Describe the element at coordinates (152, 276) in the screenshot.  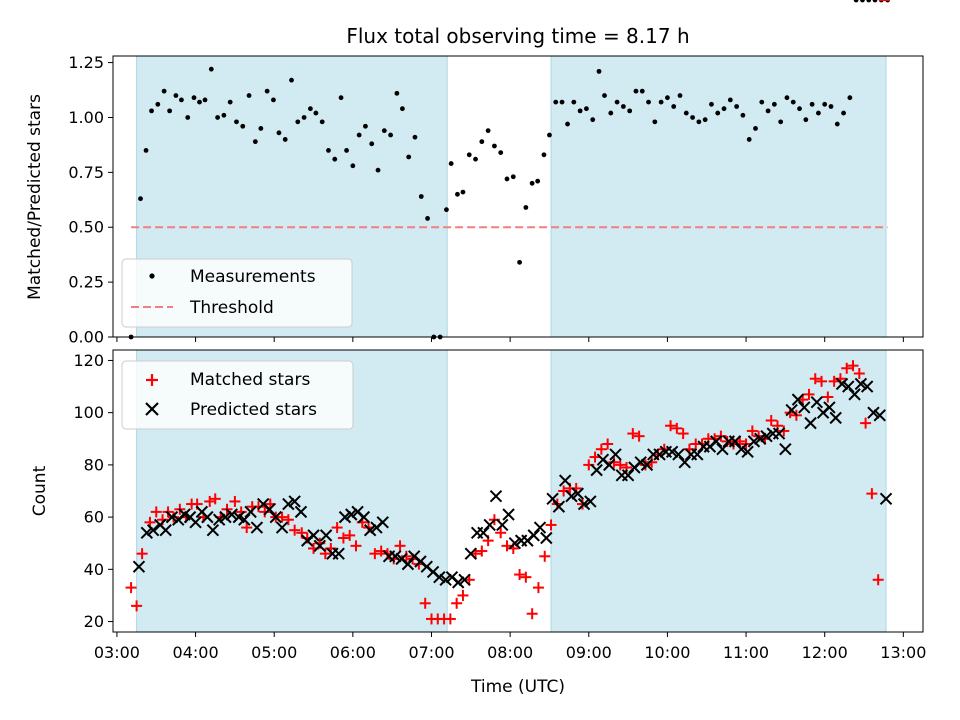
I see `legend-measurements-marker` at that location.